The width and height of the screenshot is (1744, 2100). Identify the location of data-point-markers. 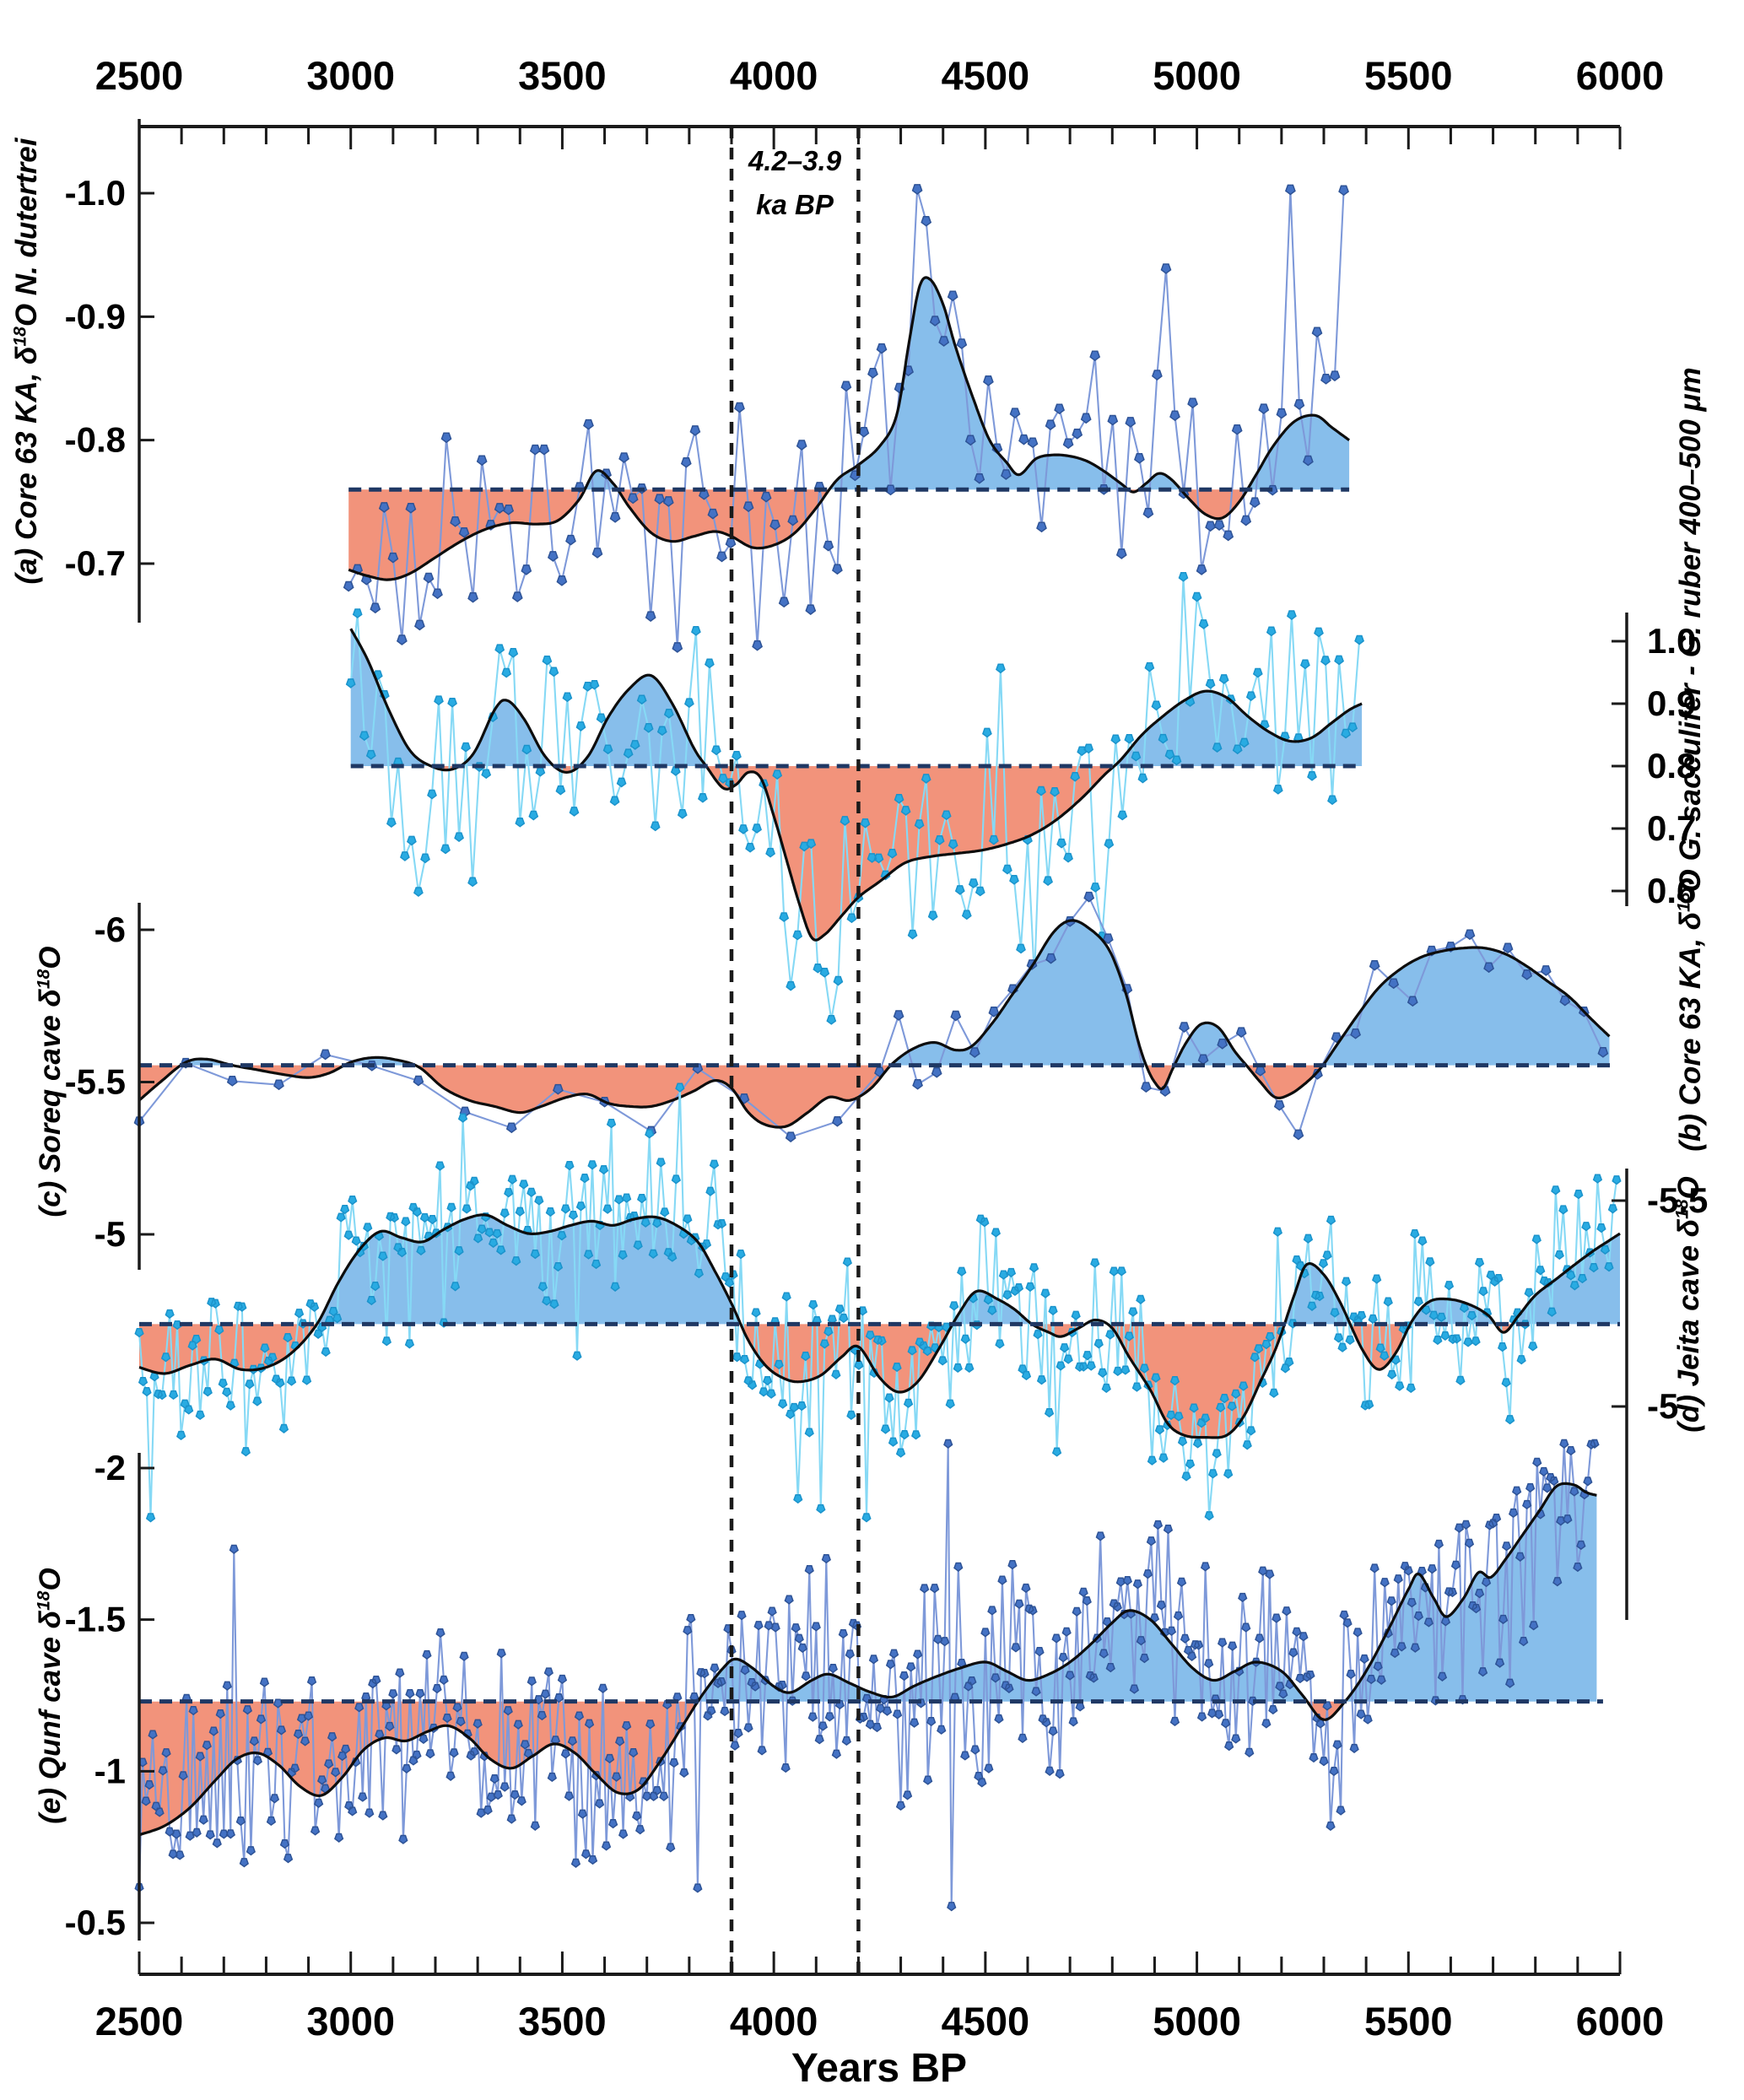
(846, 418).